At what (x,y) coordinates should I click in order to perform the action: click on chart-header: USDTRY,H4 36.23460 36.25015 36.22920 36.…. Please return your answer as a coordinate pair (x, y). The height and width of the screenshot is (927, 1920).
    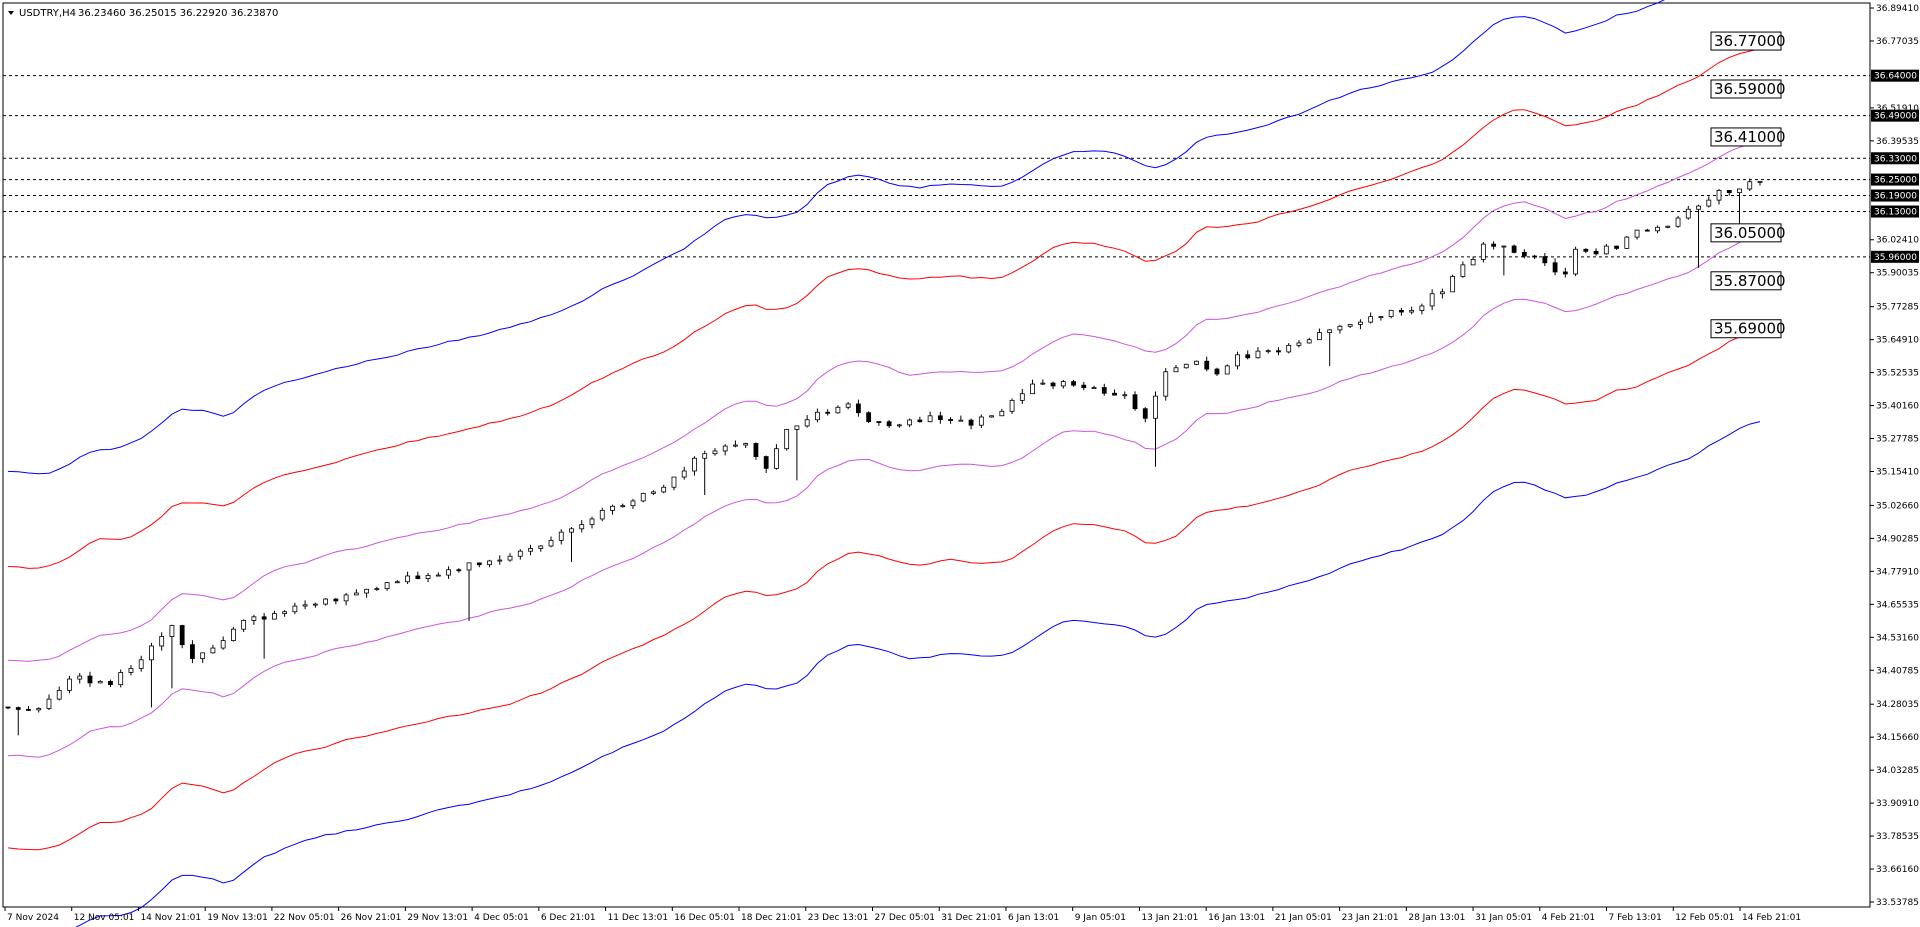
    Looking at the image, I should click on (143, 13).